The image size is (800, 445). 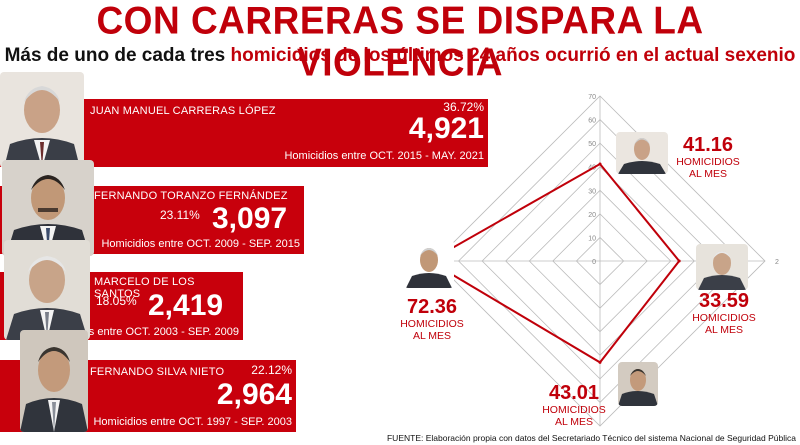 What do you see at coordinates (47, 290) in the screenshot?
I see `photo-de-los-santos` at bounding box center [47, 290].